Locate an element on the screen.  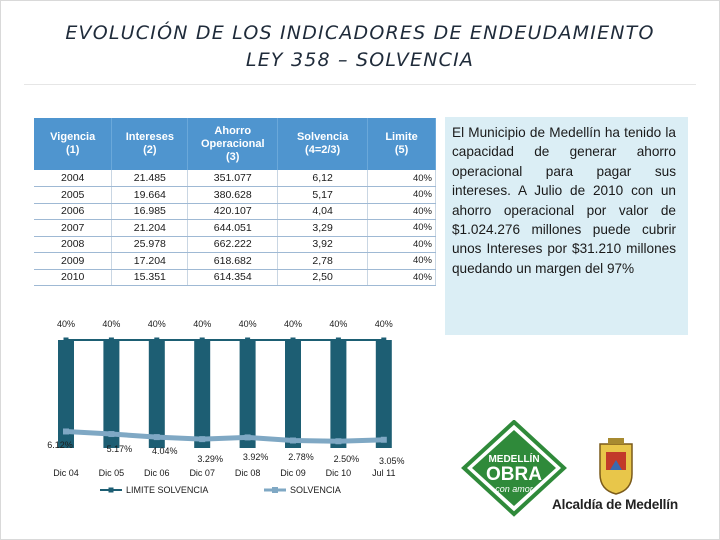
cell-ahorro: 420.107 is located at coordinates (233, 211).